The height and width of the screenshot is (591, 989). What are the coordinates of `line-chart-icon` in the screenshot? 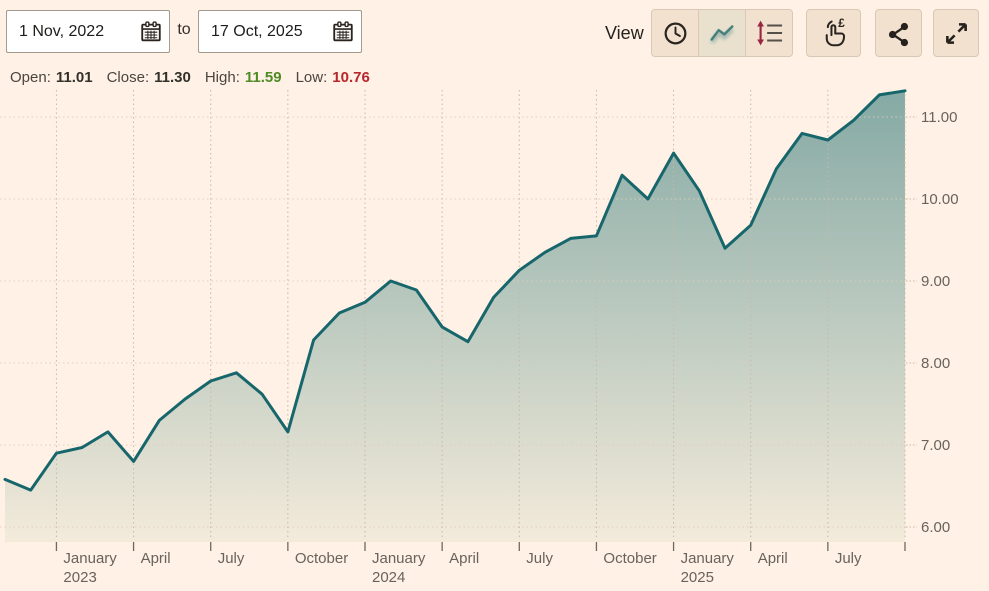 It's located at (721, 34).